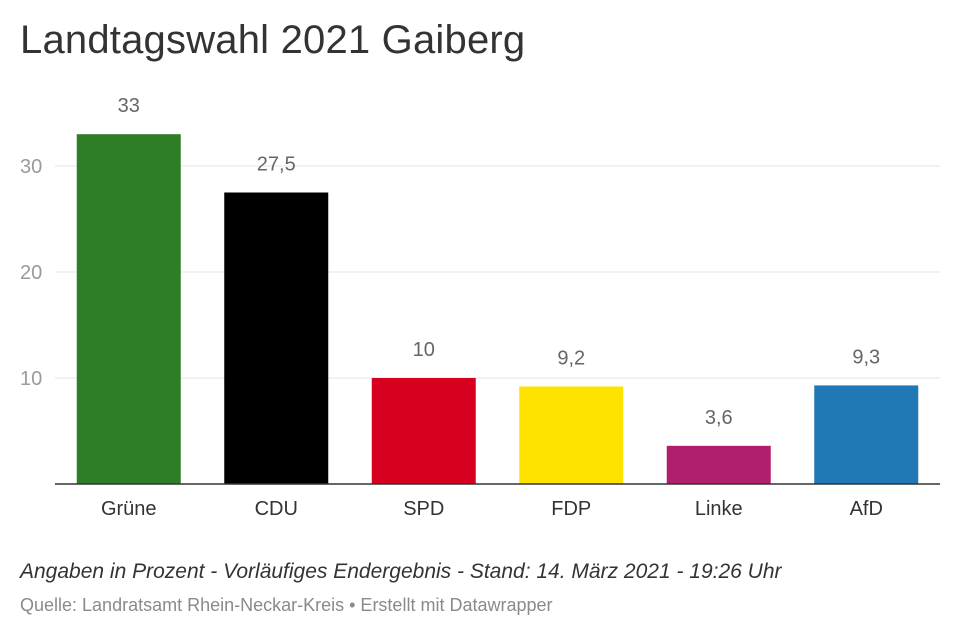 The height and width of the screenshot is (640, 960). What do you see at coordinates (273, 40) in the screenshot?
I see `chart-title: Landtagswahl 2021 Gaiberg` at bounding box center [273, 40].